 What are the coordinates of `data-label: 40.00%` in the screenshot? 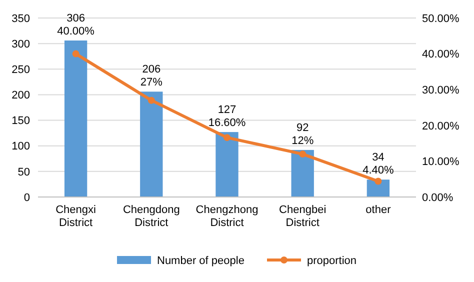 It's located at (76, 32).